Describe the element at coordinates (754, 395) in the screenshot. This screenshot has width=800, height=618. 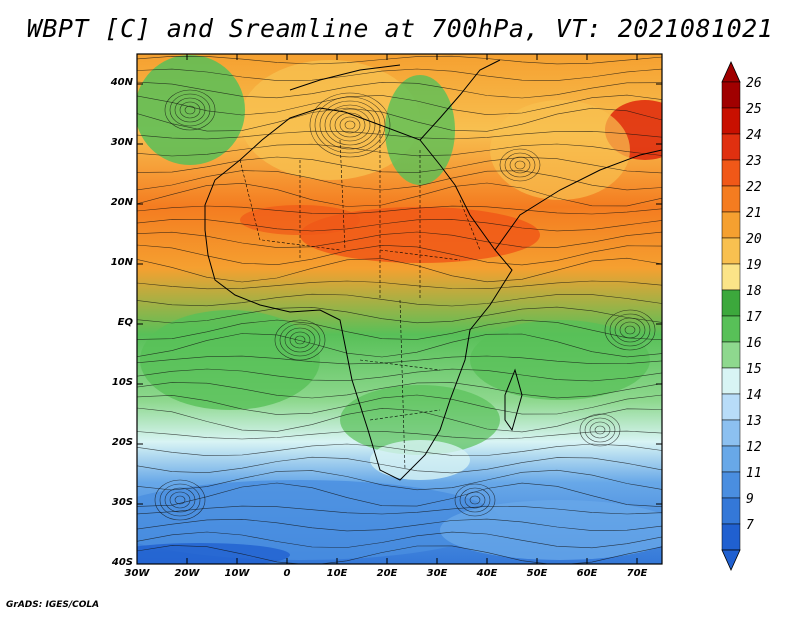
I see `colorbar-label: 14` at that location.